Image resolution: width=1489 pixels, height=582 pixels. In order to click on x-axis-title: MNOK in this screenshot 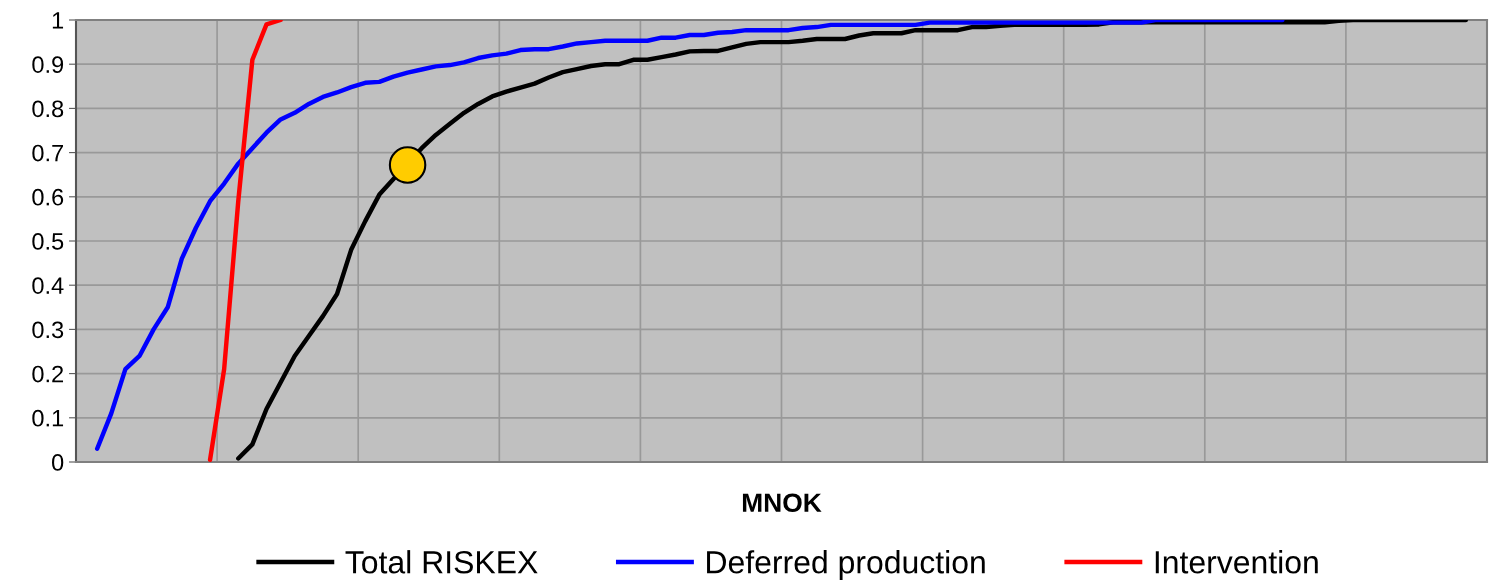, I will do `click(782, 503)`.